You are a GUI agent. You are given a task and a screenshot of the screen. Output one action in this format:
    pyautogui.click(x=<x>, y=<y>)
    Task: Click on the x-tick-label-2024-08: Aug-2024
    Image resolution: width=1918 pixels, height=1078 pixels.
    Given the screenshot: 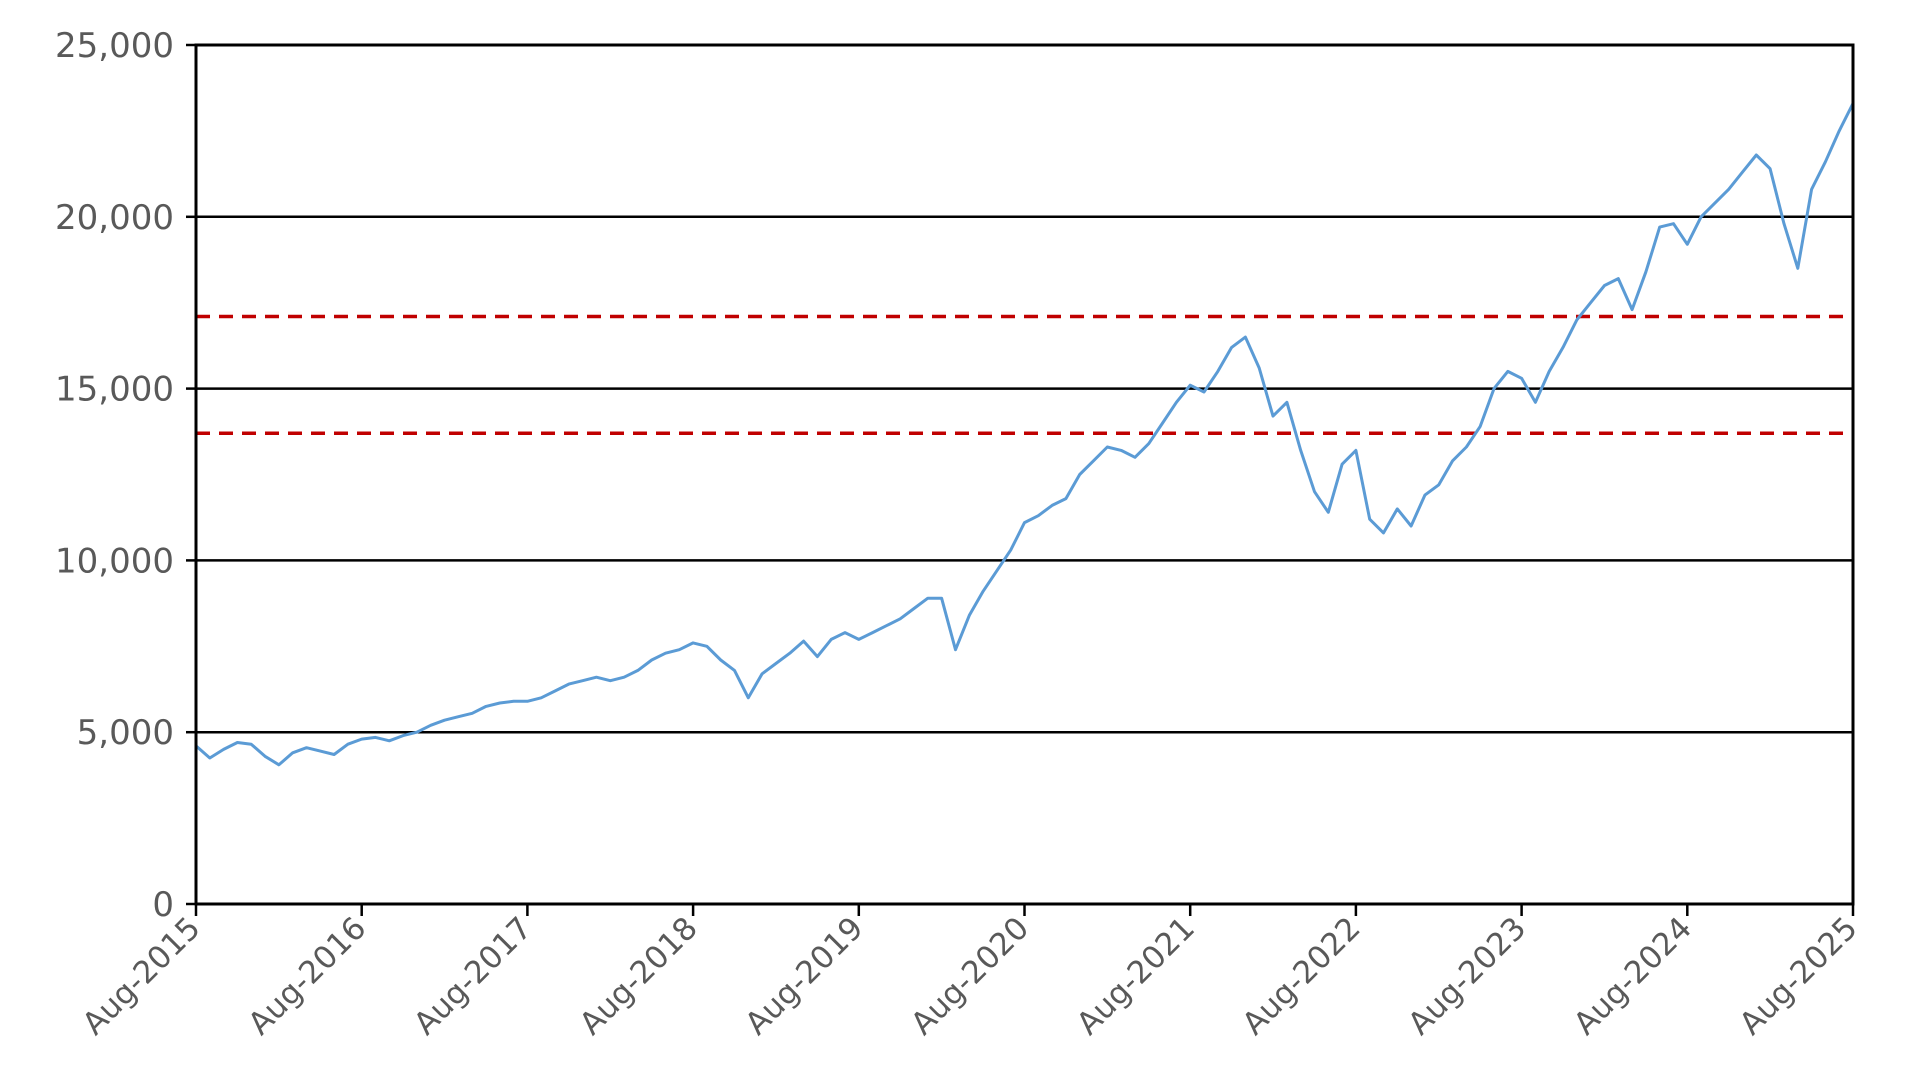 What is the action you would take?
    pyautogui.click(x=1633, y=976)
    